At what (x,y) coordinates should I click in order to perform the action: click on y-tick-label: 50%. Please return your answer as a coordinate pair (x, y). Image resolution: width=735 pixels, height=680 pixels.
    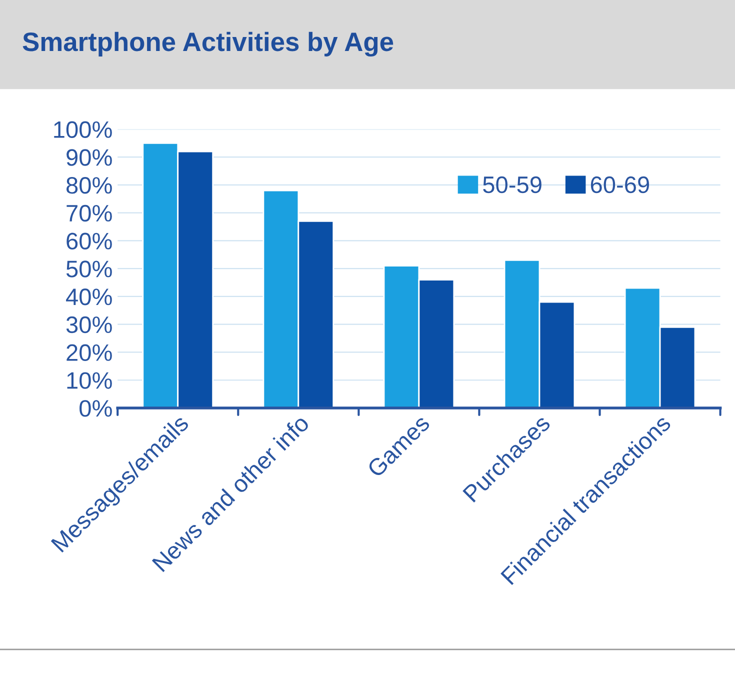
    Looking at the image, I should click on (89, 269).